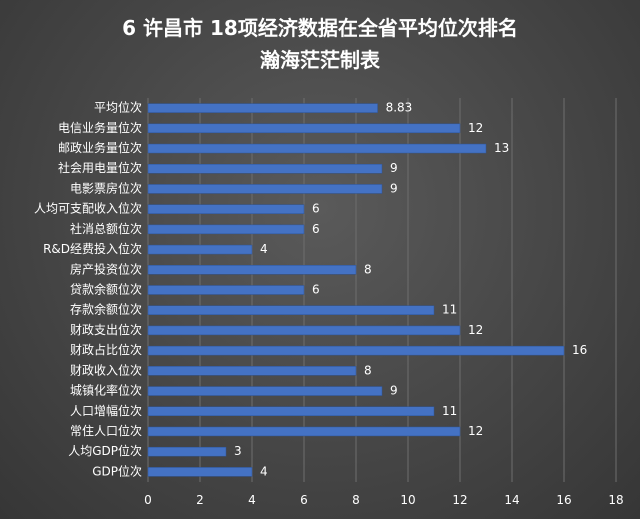 This screenshot has height=519, width=640. What do you see at coordinates (501, 148) in the screenshot?
I see `data-label: 13` at bounding box center [501, 148].